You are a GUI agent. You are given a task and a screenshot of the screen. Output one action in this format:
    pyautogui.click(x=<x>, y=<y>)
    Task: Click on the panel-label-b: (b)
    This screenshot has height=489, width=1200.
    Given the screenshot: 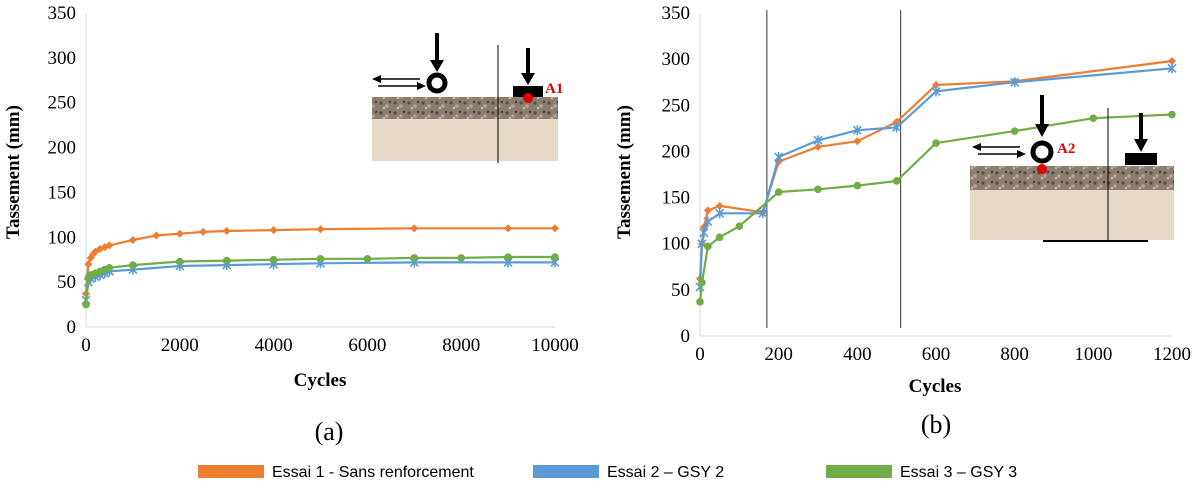 What is the action you would take?
    pyautogui.click(x=936, y=424)
    